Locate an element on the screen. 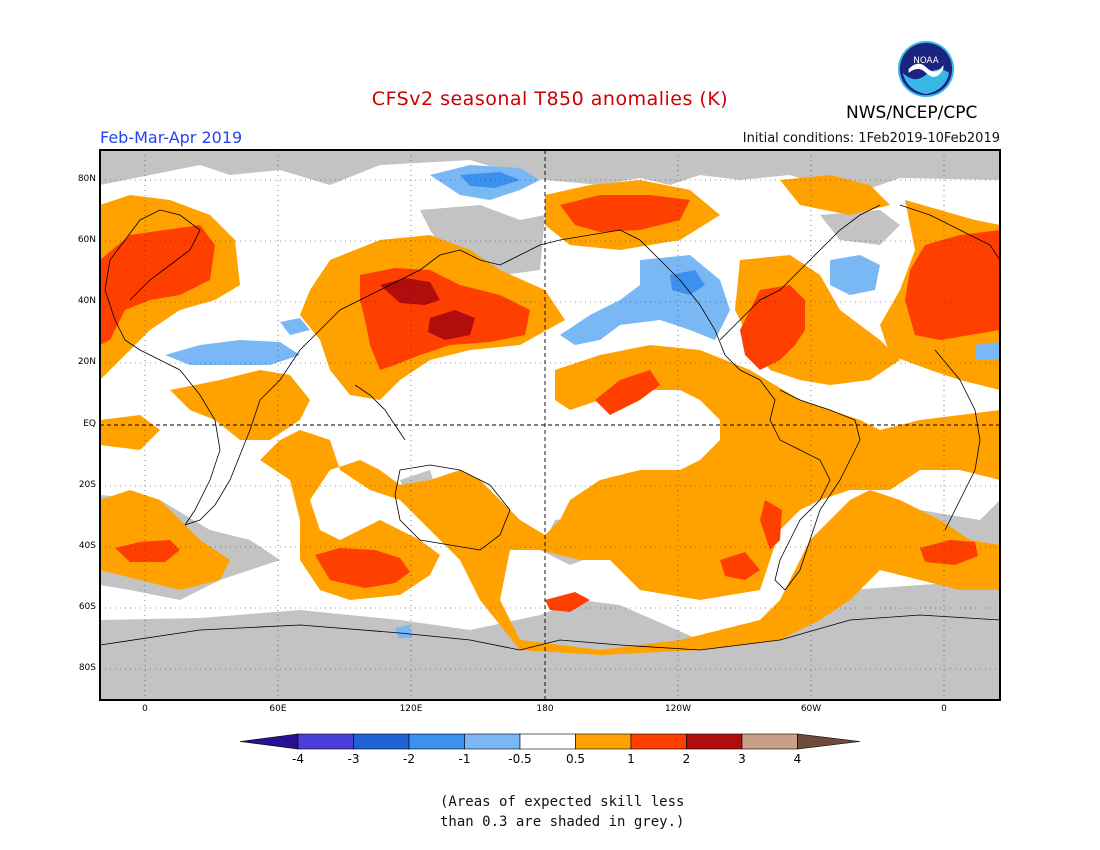 This screenshot has height=850, width=1100. longitude-label: 60E is located at coordinates (278, 709).